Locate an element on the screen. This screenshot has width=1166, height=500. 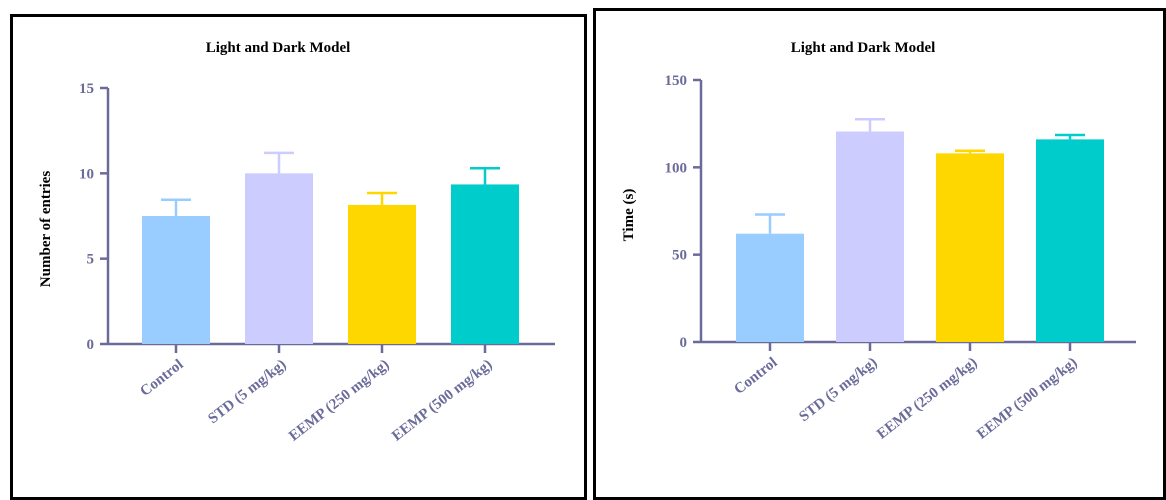
y-tick-label: 15 is located at coordinates (86, 89).